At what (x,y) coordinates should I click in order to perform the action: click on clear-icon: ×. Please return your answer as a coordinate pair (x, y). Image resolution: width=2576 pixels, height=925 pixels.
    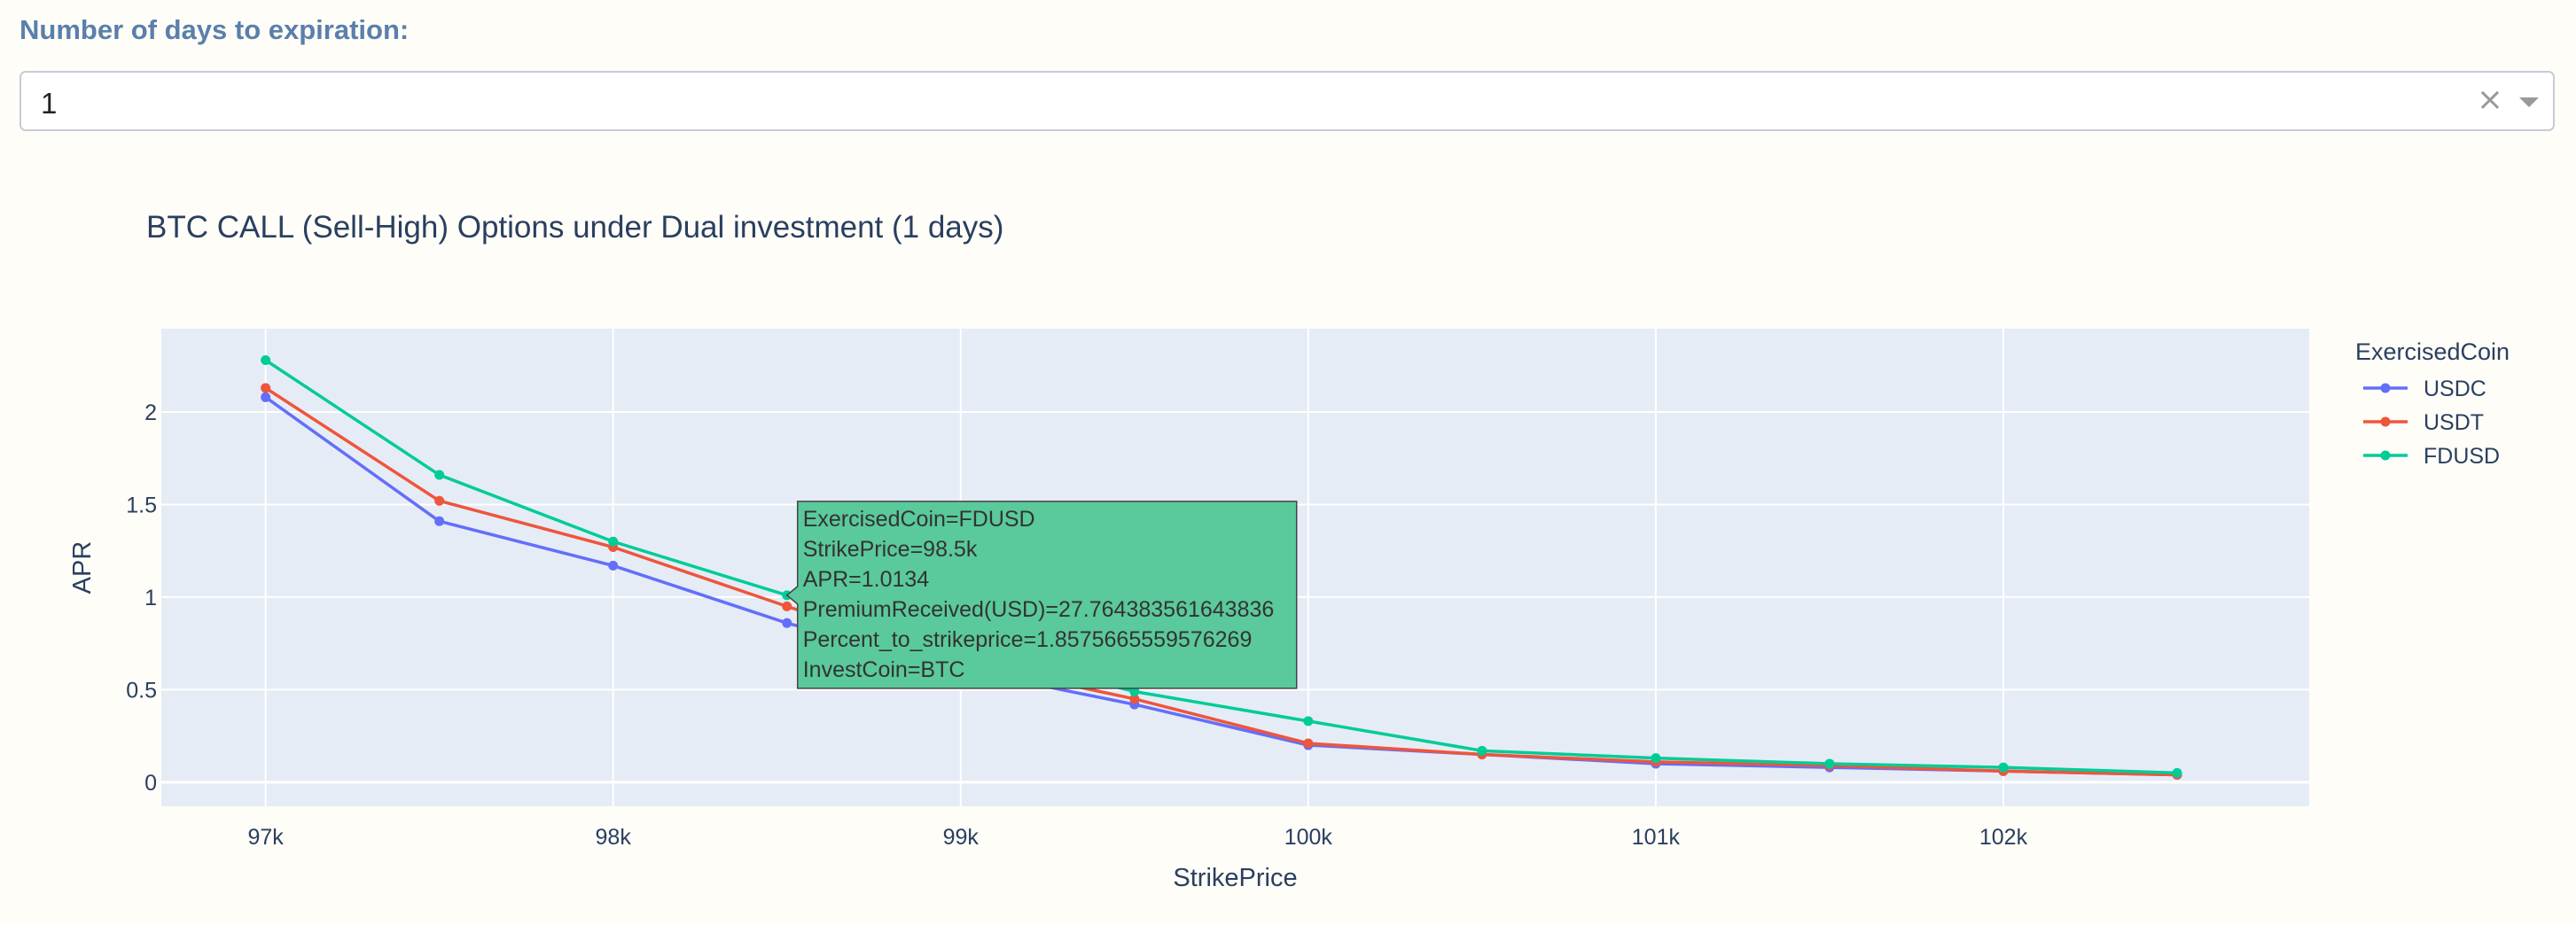
    Looking at the image, I should click on (2489, 100).